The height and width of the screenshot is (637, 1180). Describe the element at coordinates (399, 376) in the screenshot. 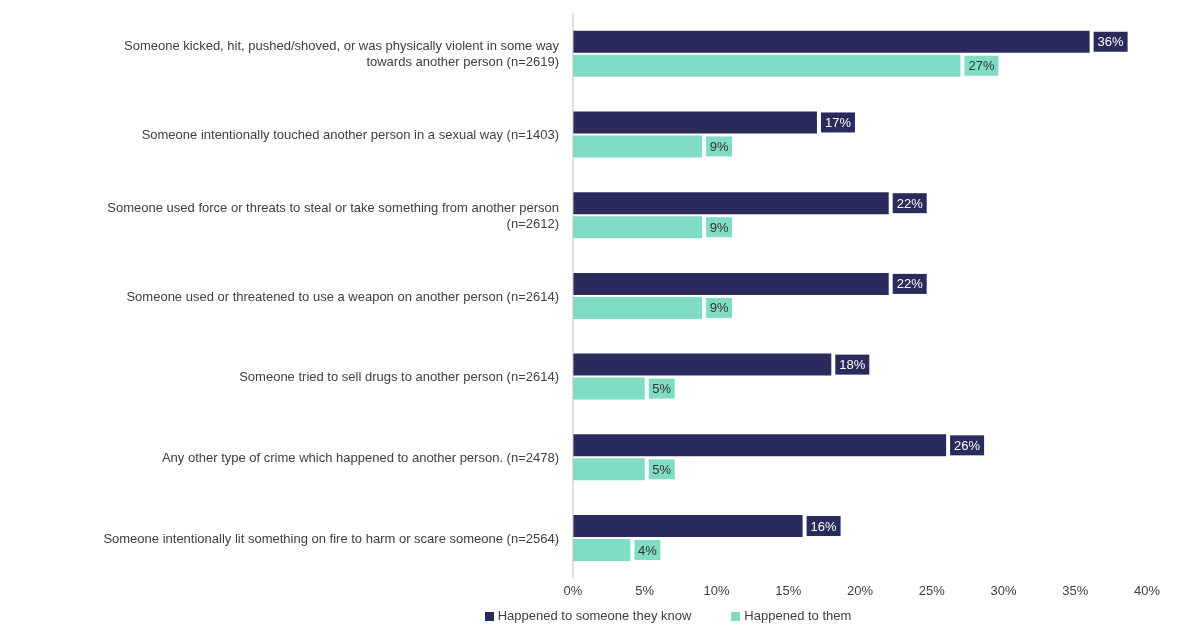

I see `y-tick-label: Someone tried to sell drugs to another person (n=2614)` at that location.